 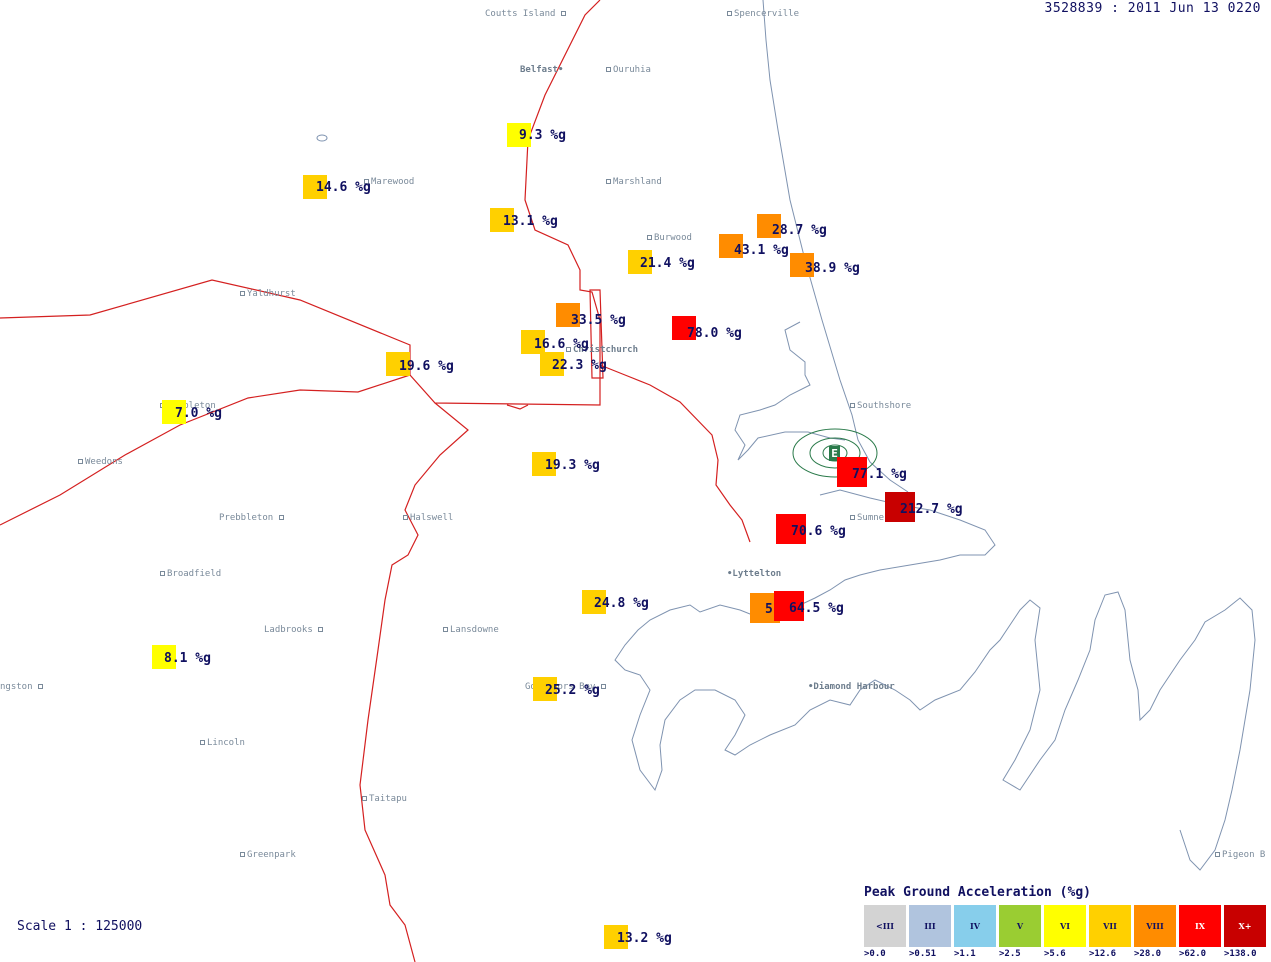 I want to click on place-label: Lansdowne, so click(x=471, y=630).